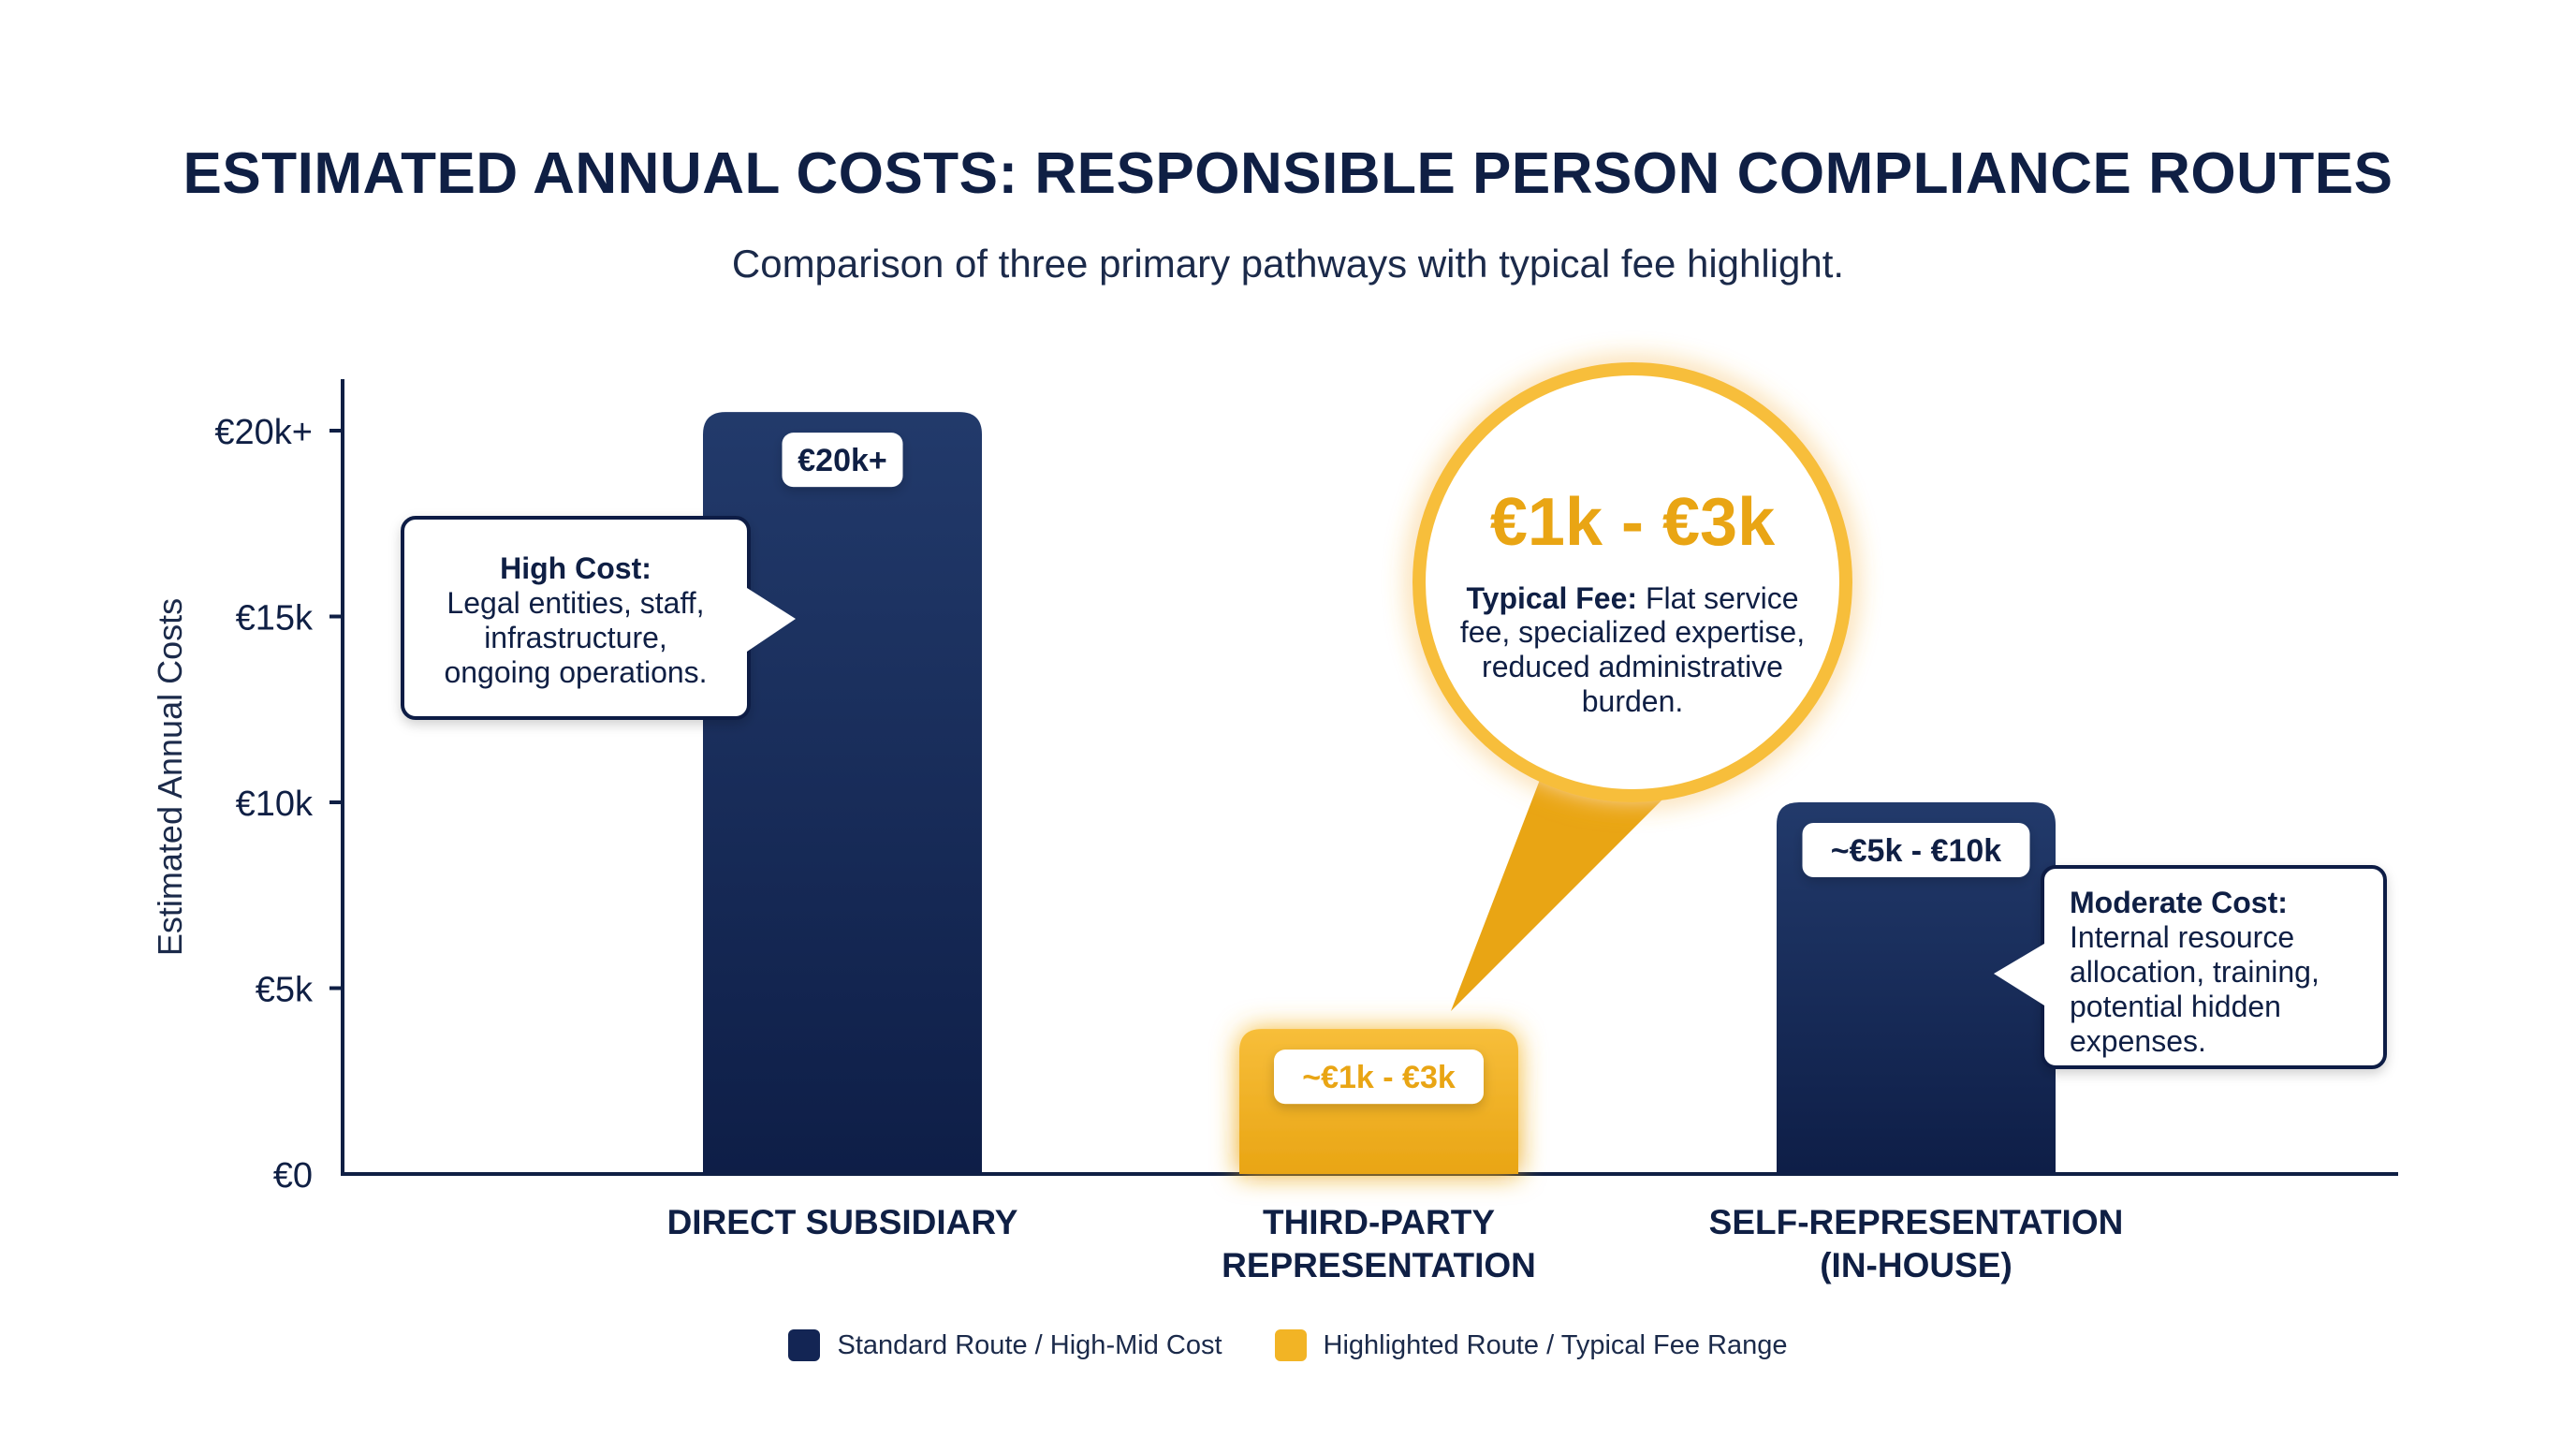 The height and width of the screenshot is (1438, 2576). I want to click on annotation-heading: Moderate Cost:, so click(2179, 902).